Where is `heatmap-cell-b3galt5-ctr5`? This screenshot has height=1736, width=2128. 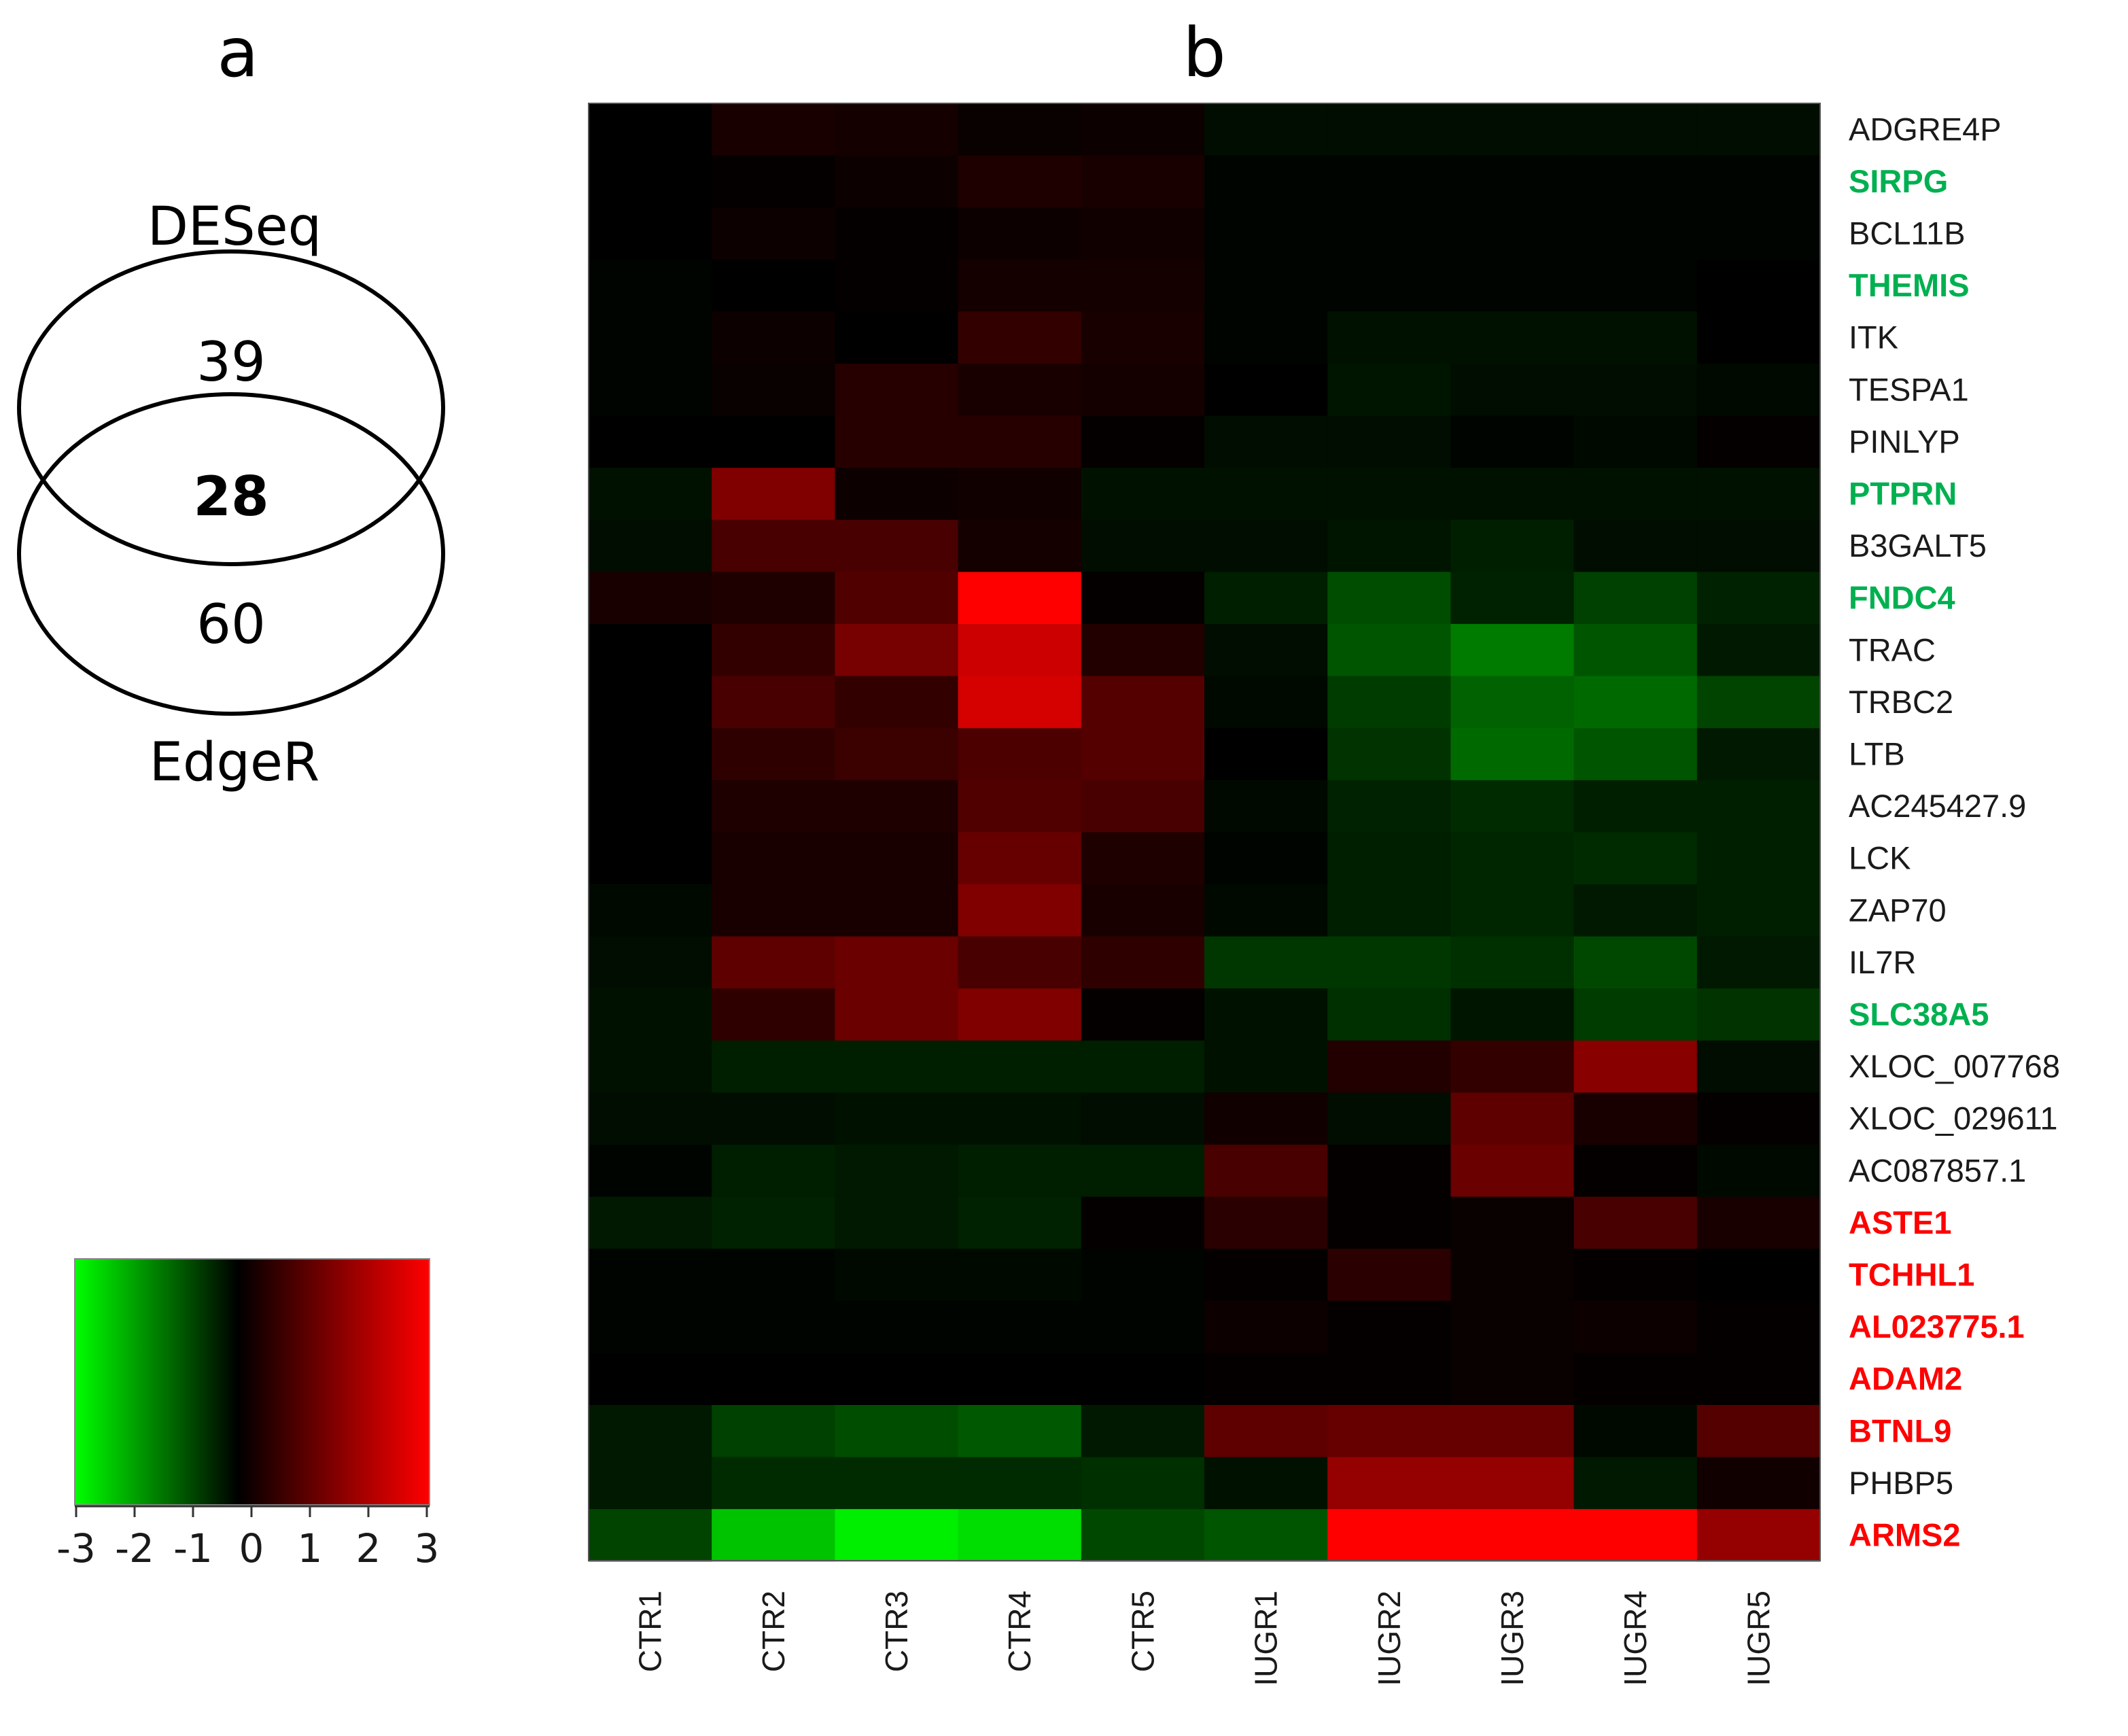 heatmap-cell-b3galt5-ctr5 is located at coordinates (1143, 545).